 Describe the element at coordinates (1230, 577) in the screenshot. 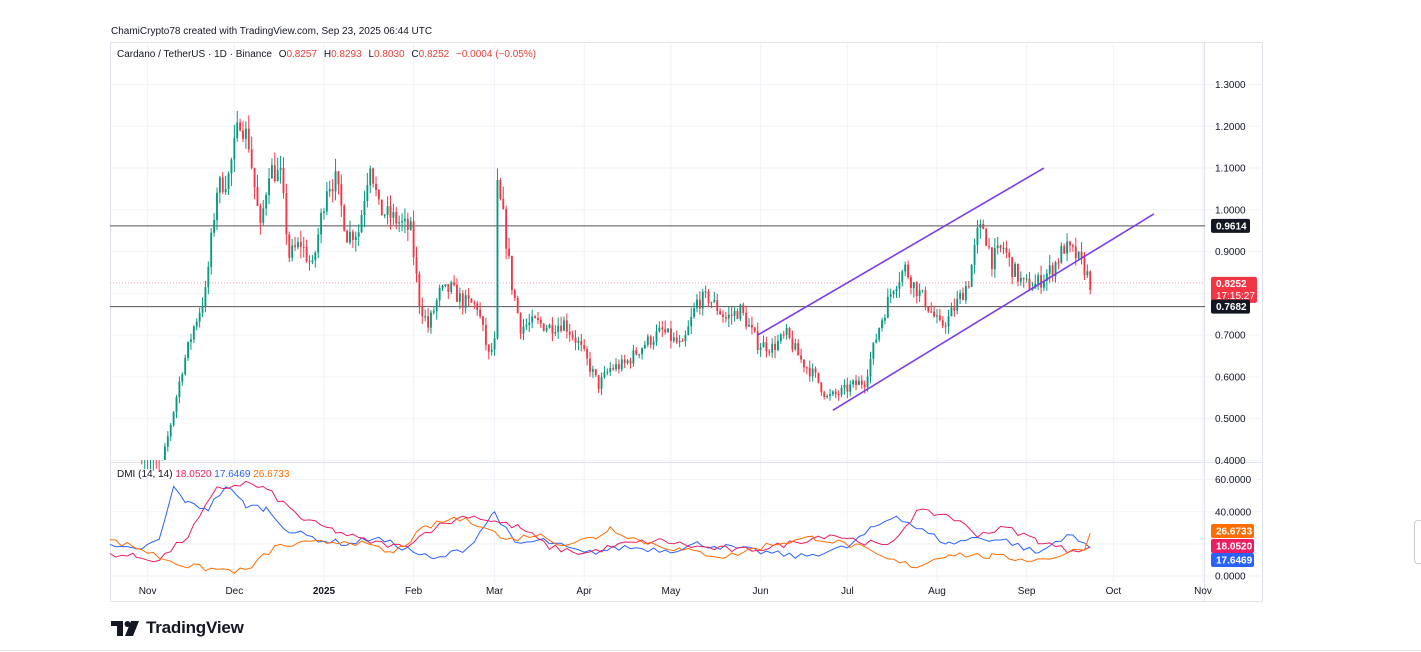

I see `dmi-tick-label: 0.0000` at that location.